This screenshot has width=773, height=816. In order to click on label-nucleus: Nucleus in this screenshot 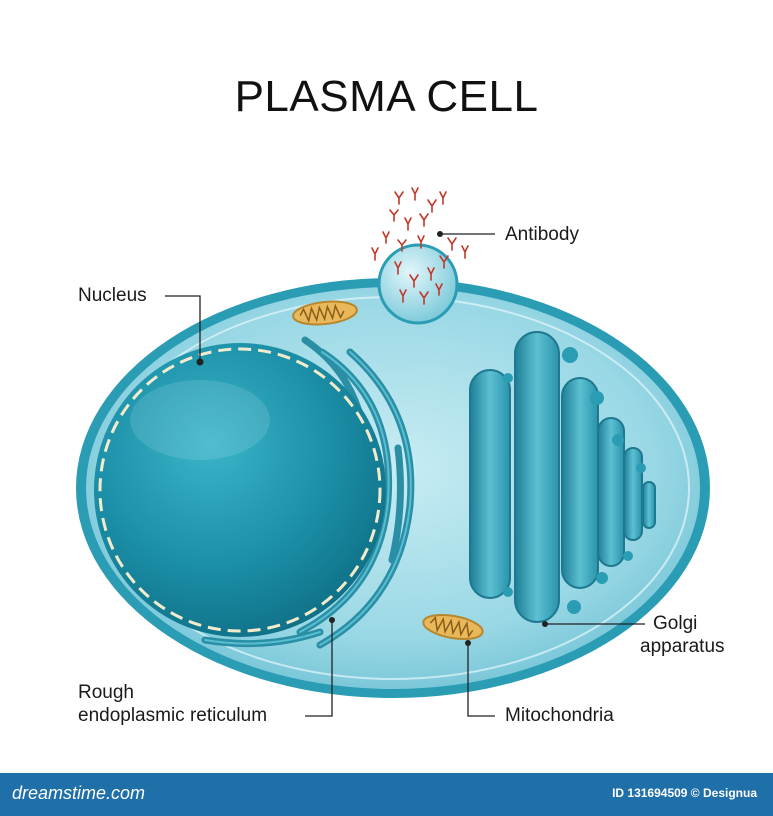, I will do `click(112, 295)`.